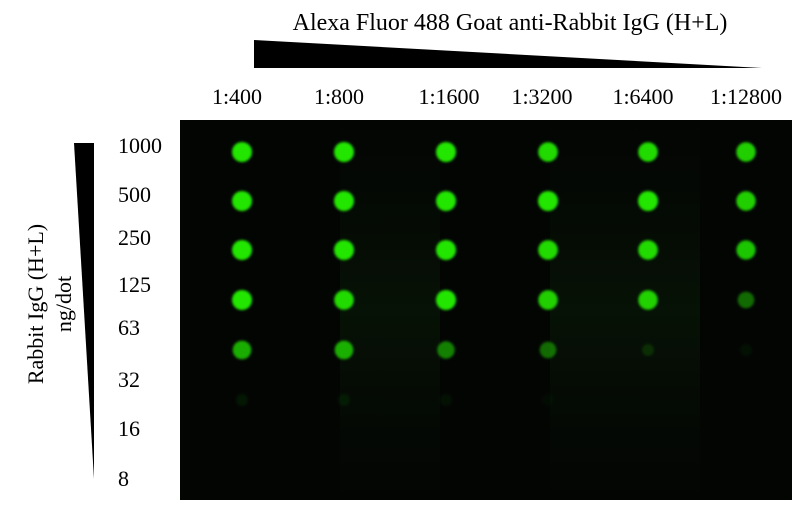  What do you see at coordinates (50, 304) in the screenshot?
I see `y-axis-title: Rabbit IgG (H+L) ng/dot` at bounding box center [50, 304].